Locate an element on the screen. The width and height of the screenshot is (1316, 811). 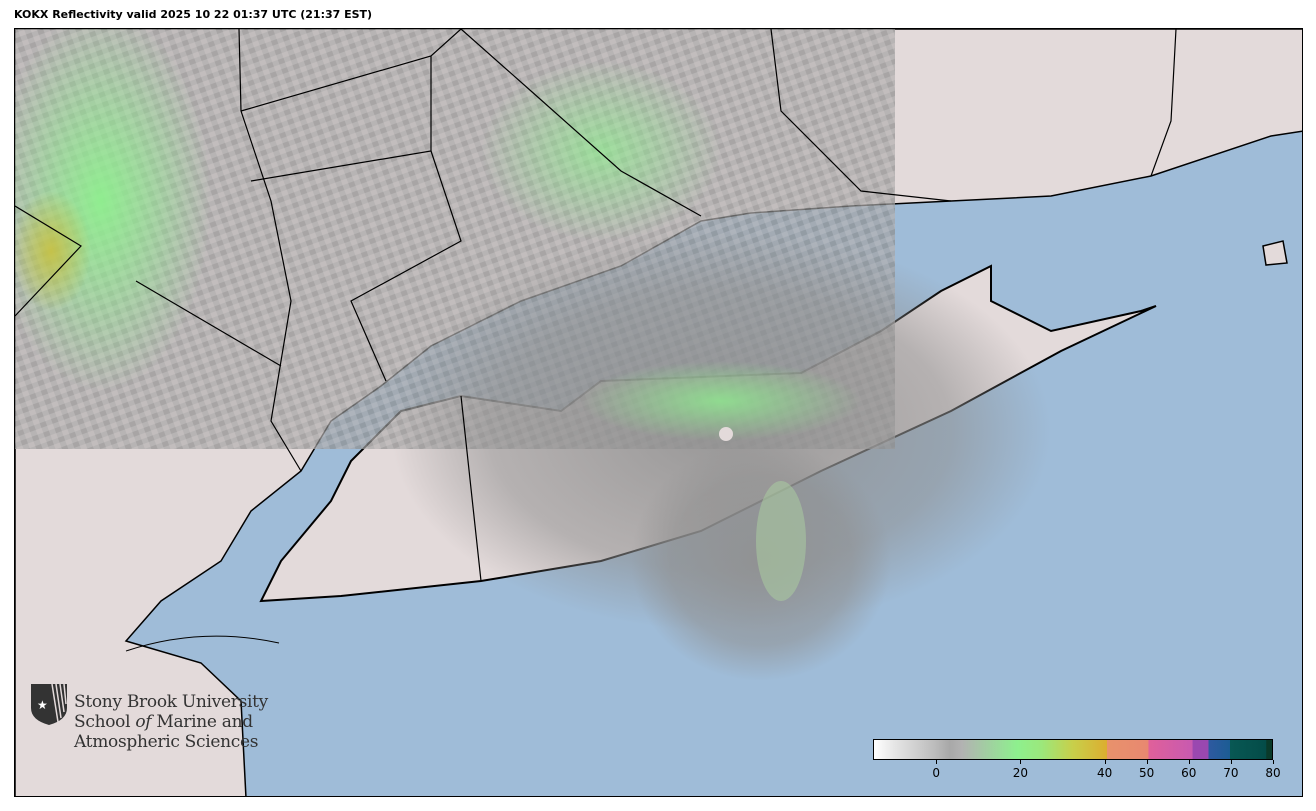
shield-star-icon: ★ is located at coordinates (49, 704).